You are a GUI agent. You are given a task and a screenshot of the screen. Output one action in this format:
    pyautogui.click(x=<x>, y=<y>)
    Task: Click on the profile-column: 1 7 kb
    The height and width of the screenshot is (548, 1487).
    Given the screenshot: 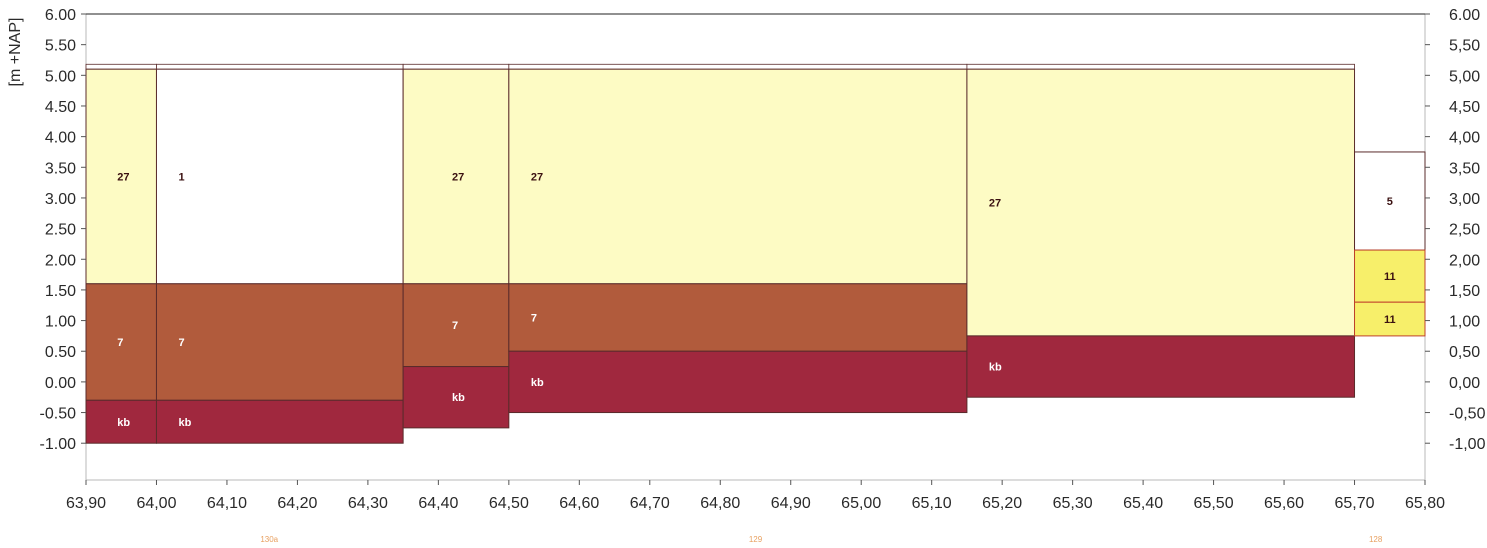 What is the action you would take?
    pyautogui.click(x=279, y=253)
    